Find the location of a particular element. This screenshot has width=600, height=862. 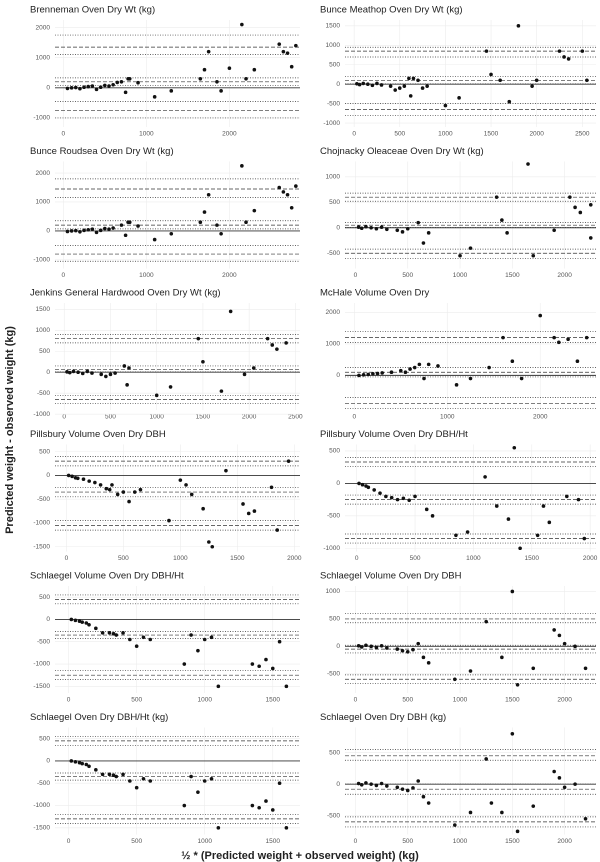

y-tick-label: 500 is located at coordinates (334, 619).